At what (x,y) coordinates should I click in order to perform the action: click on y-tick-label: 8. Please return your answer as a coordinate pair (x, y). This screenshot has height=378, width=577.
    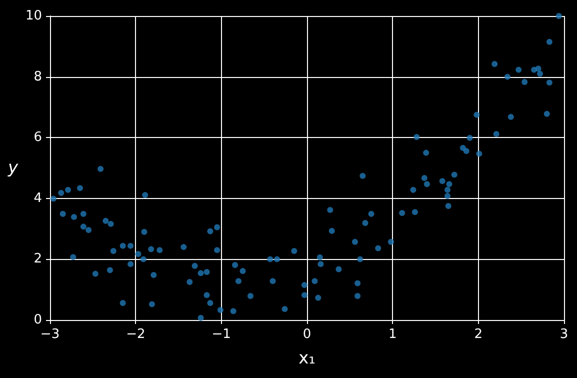
    Looking at the image, I should click on (38, 76).